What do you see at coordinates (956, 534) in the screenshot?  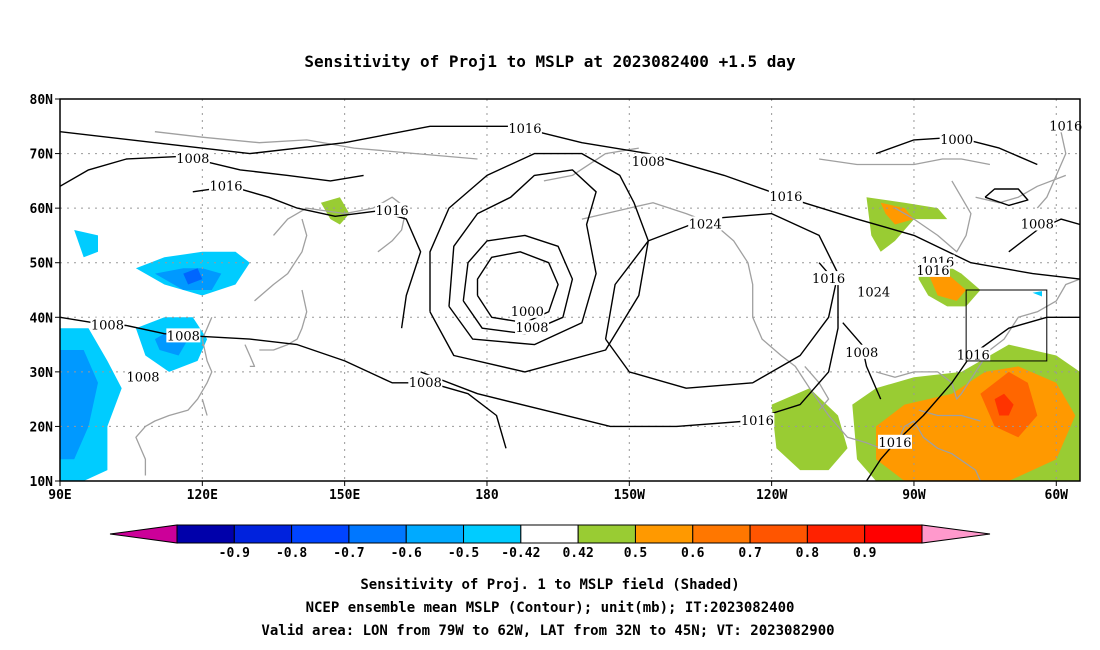 I see `colorbar-high-end` at bounding box center [956, 534].